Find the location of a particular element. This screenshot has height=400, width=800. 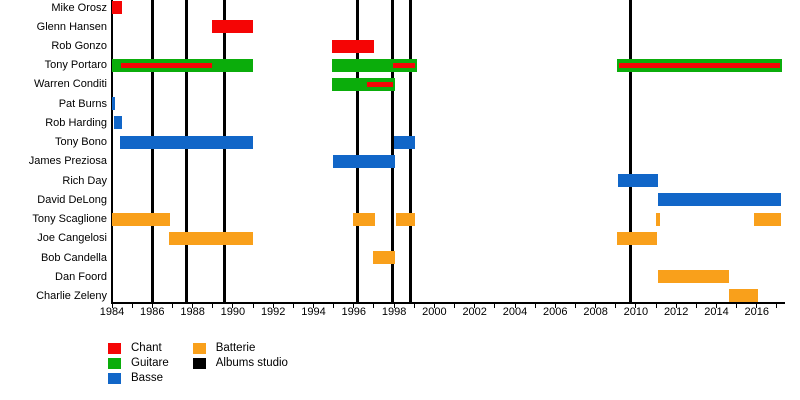

member-label: Warren Conditi is located at coordinates (70, 84).